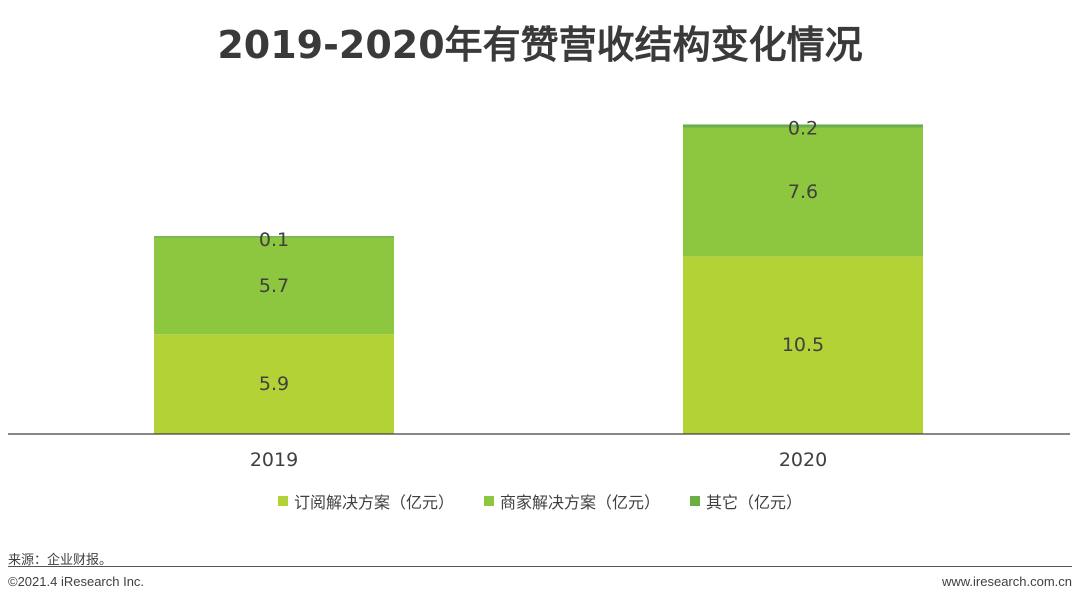  I want to click on legend-label-subscription: 订阅解决方案（亿元）, so click(373, 502).